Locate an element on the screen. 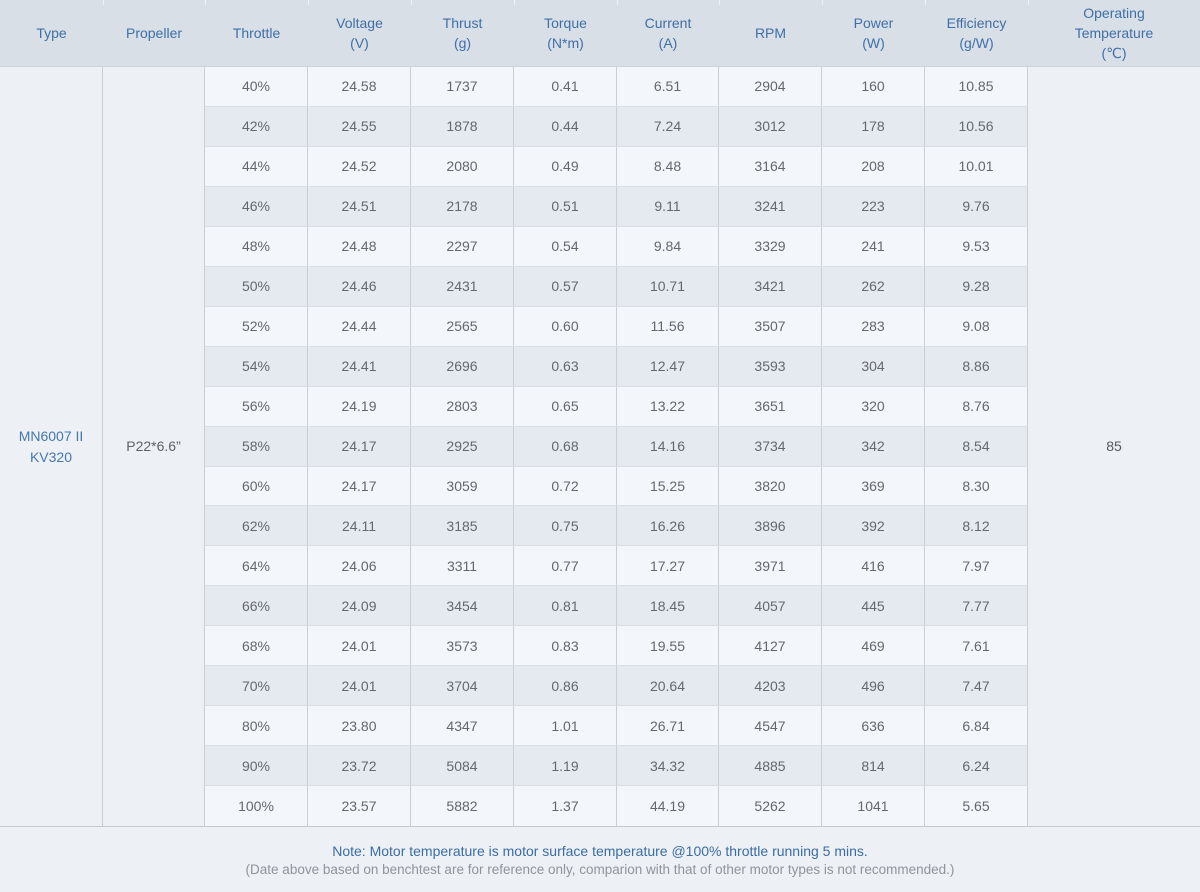 The width and height of the screenshot is (1200, 892). cell-thrust: 2431 is located at coordinates (462, 286).